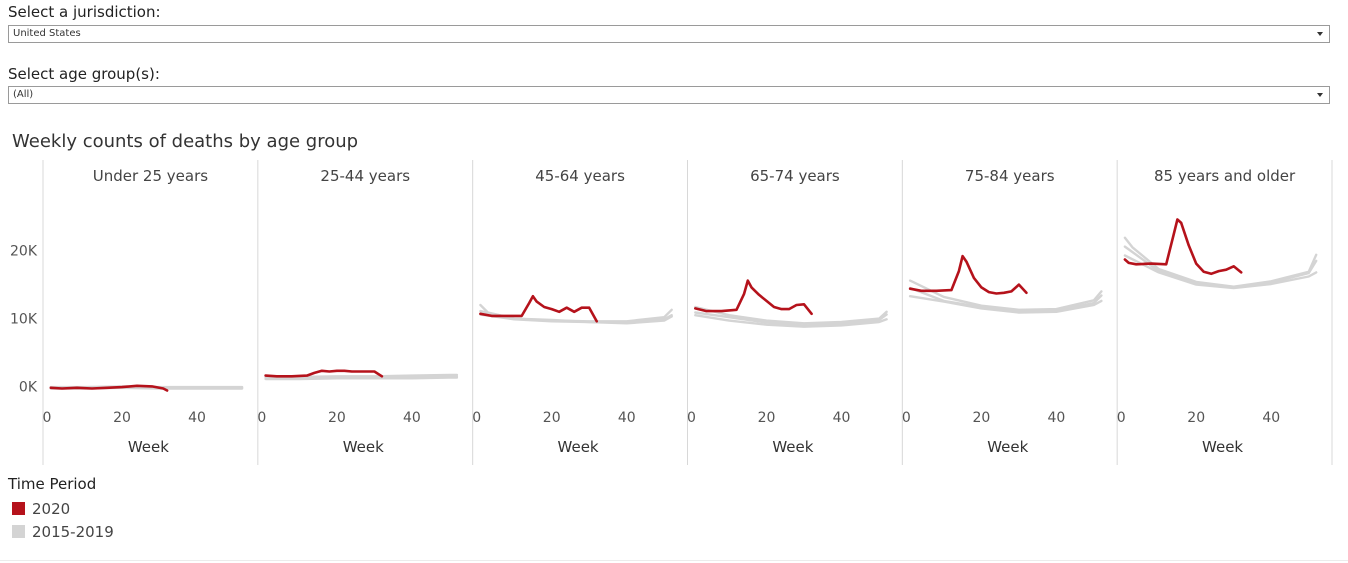 This screenshot has width=1348, height=563. What do you see at coordinates (1010, 176) in the screenshot?
I see `panel-header: 75-84 years` at bounding box center [1010, 176].